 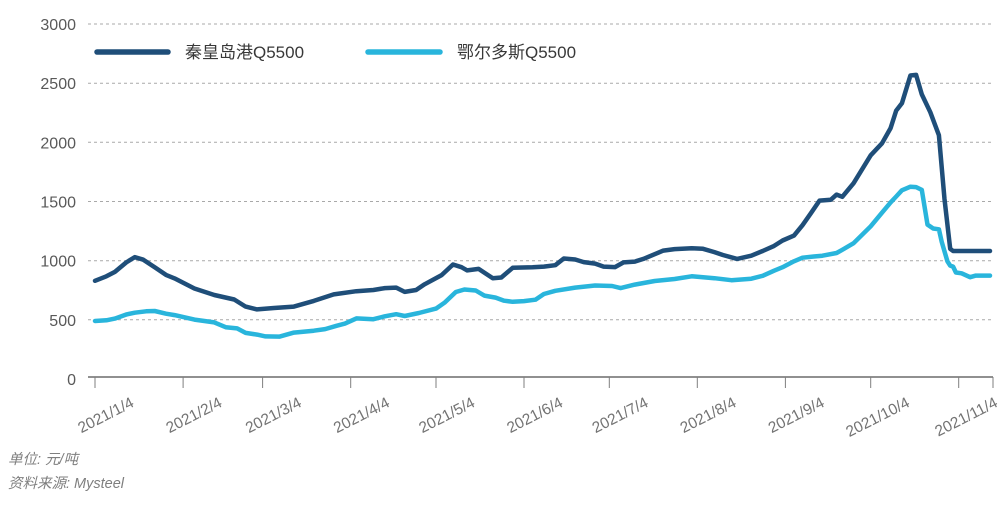 What do you see at coordinates (447, 415) in the screenshot?
I see `x-axis-label: 2021/5/4` at bounding box center [447, 415].